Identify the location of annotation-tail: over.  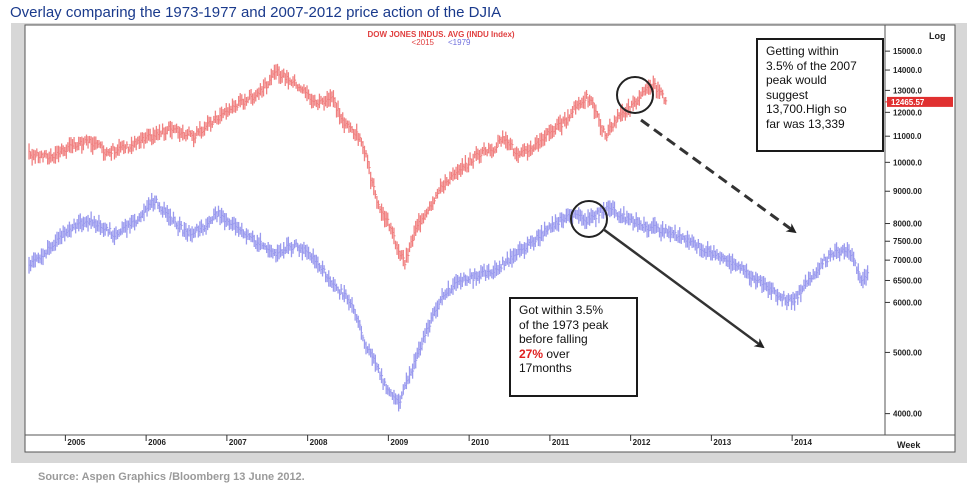
(556, 353).